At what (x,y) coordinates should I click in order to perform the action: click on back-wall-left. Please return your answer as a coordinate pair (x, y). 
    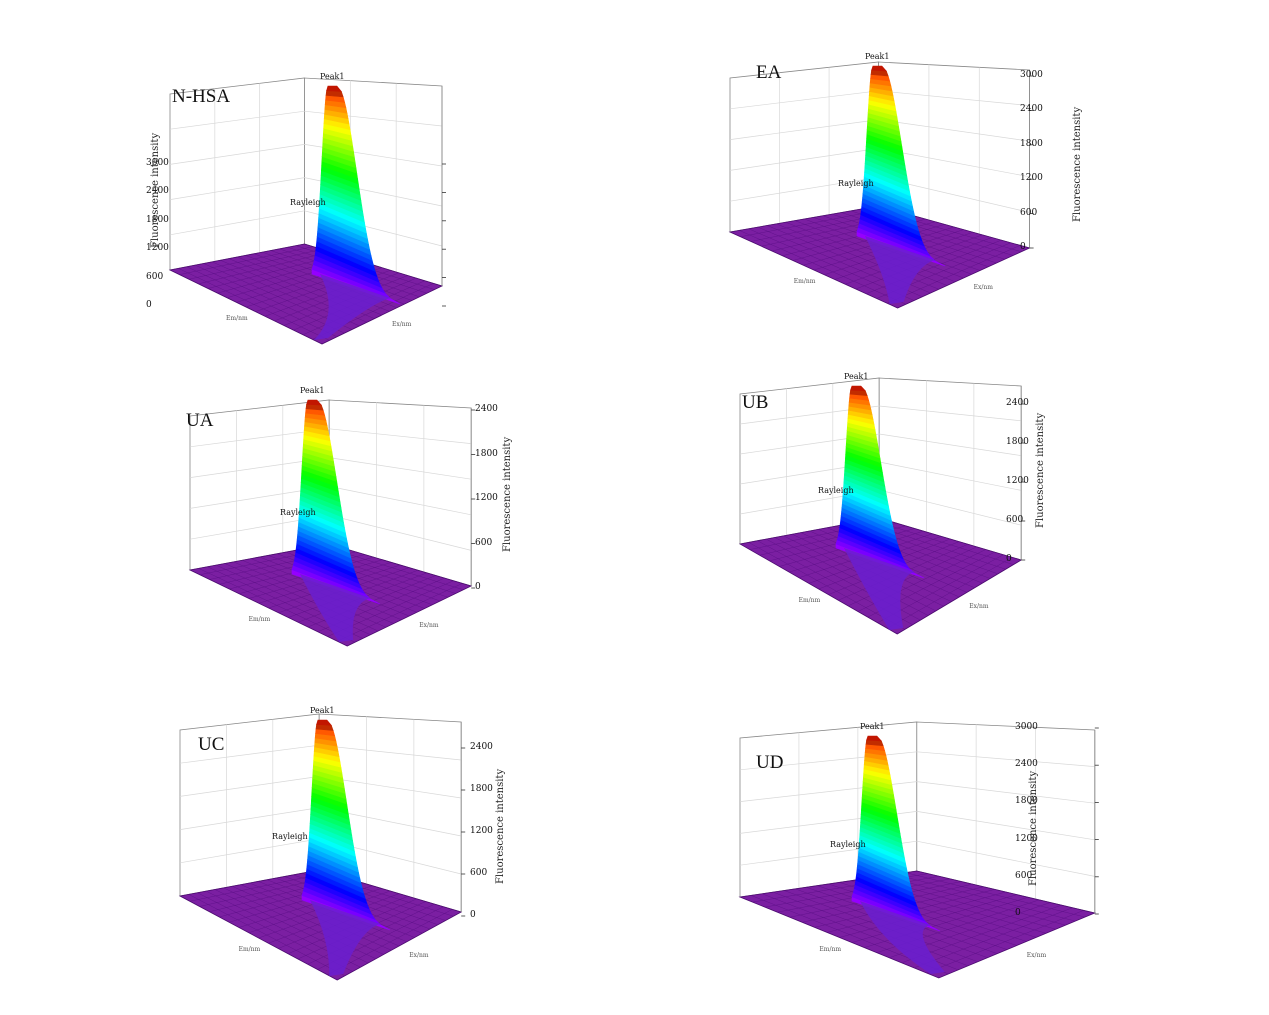
    Looking at the image, I should click on (804, 147).